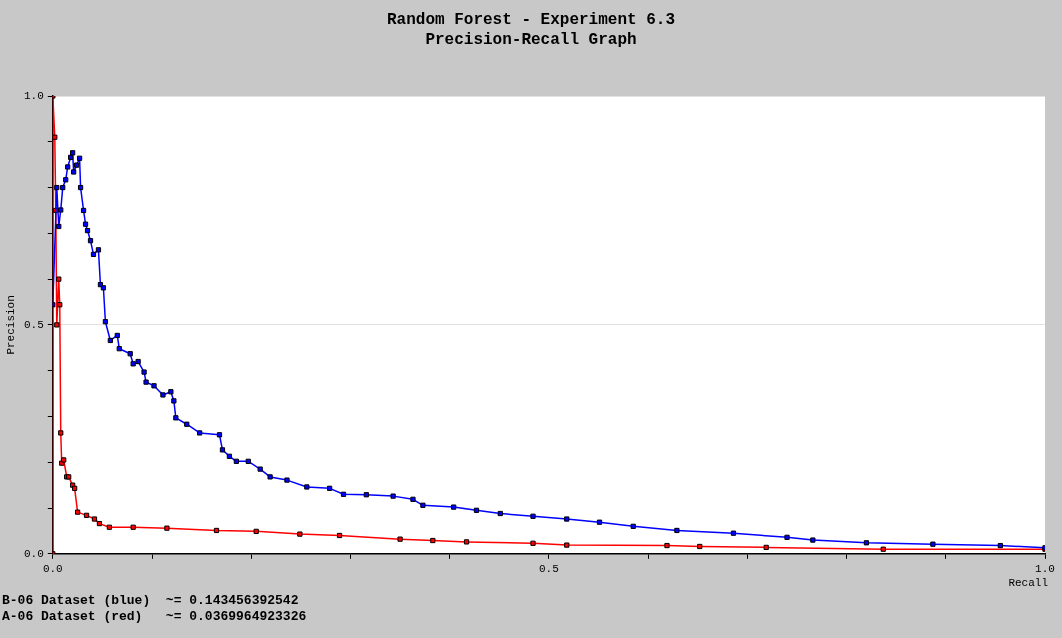  Describe the element at coordinates (150, 600) in the screenshot. I see `text: B-06 Dataset (blue) ~= 0.143456392542` at that location.